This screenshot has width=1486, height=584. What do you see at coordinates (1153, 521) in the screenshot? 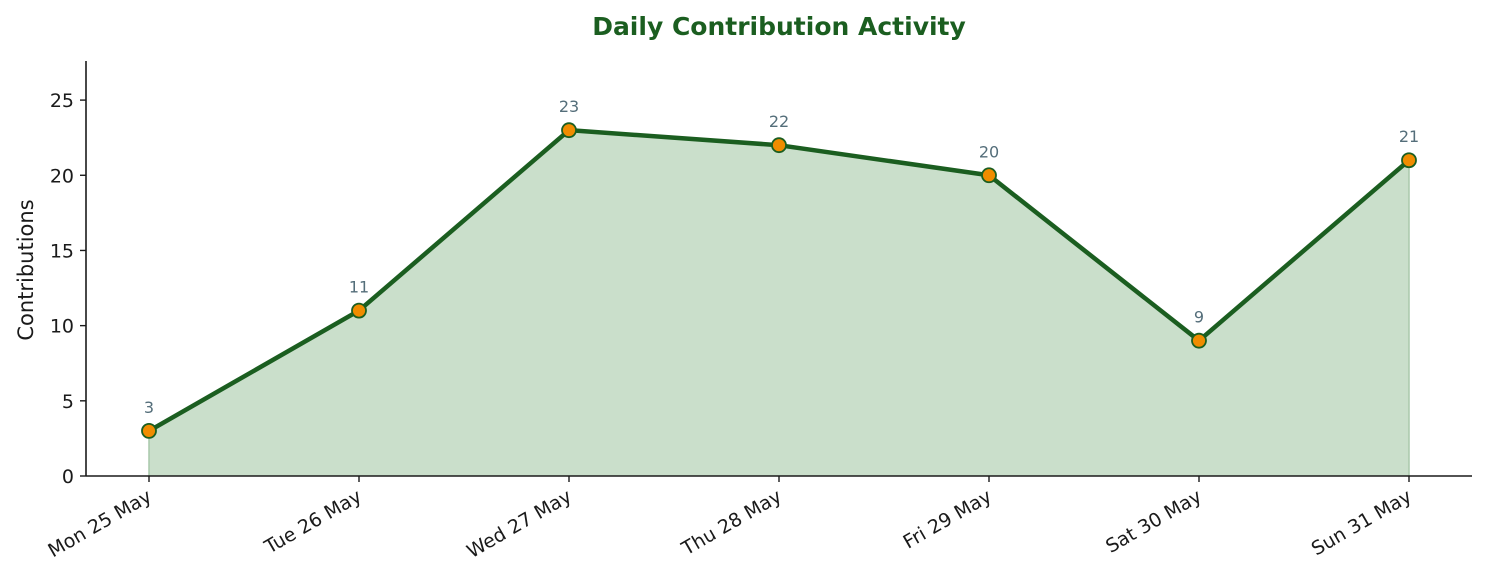
I see `x-tick-label: Sat 30 May` at bounding box center [1153, 521].